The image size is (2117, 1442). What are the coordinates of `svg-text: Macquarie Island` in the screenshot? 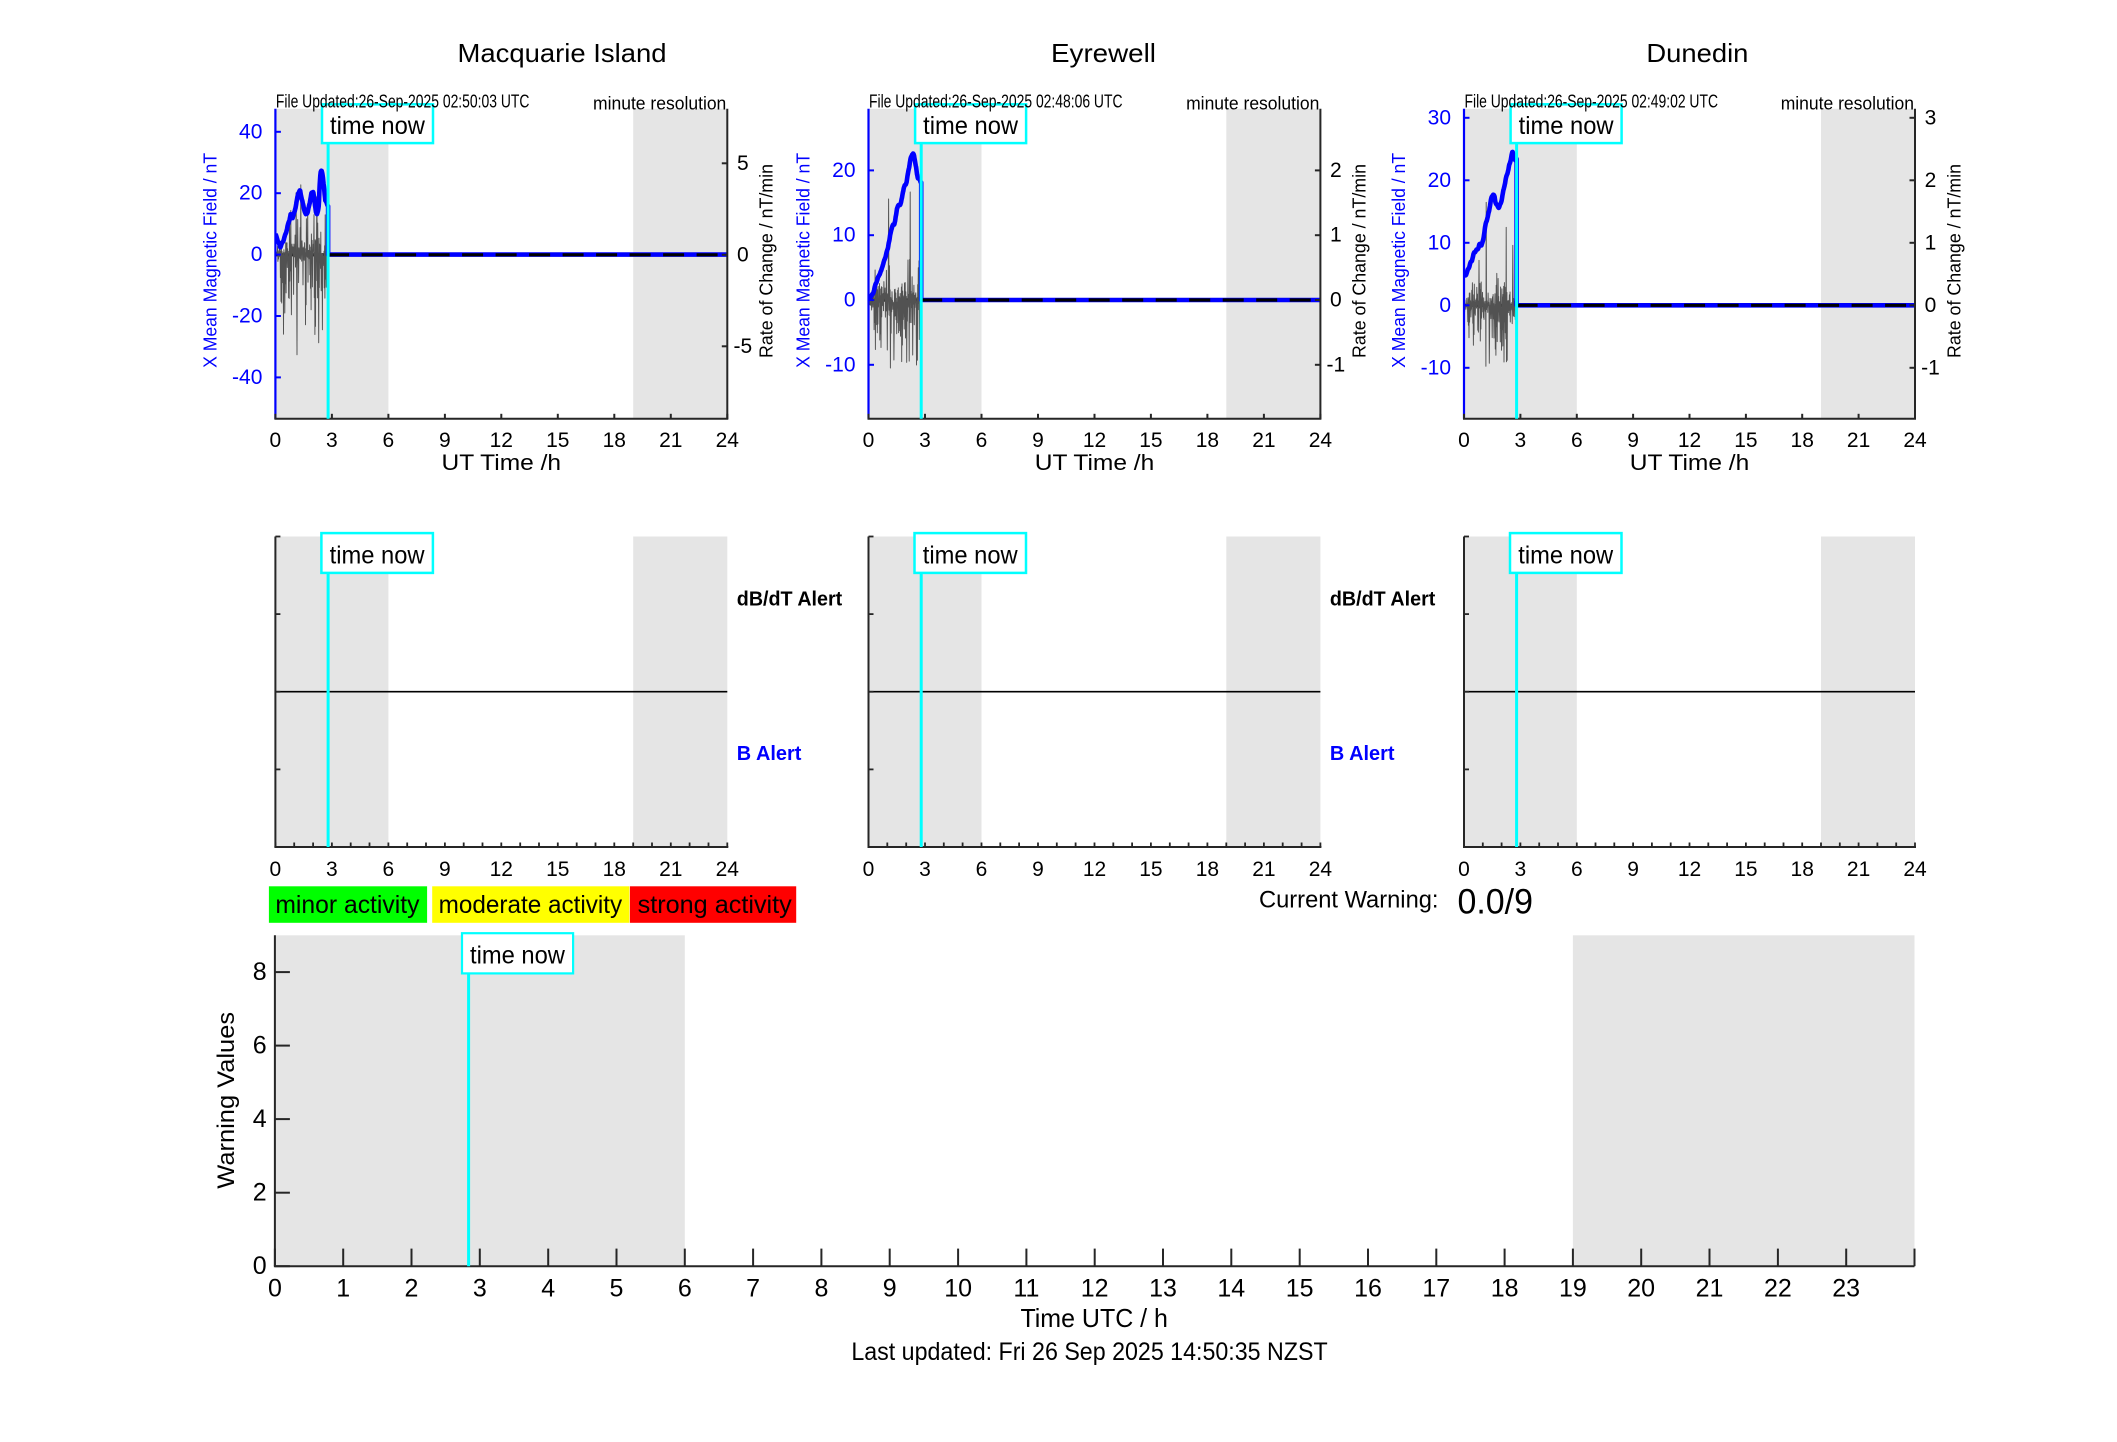 It's located at (562, 53).